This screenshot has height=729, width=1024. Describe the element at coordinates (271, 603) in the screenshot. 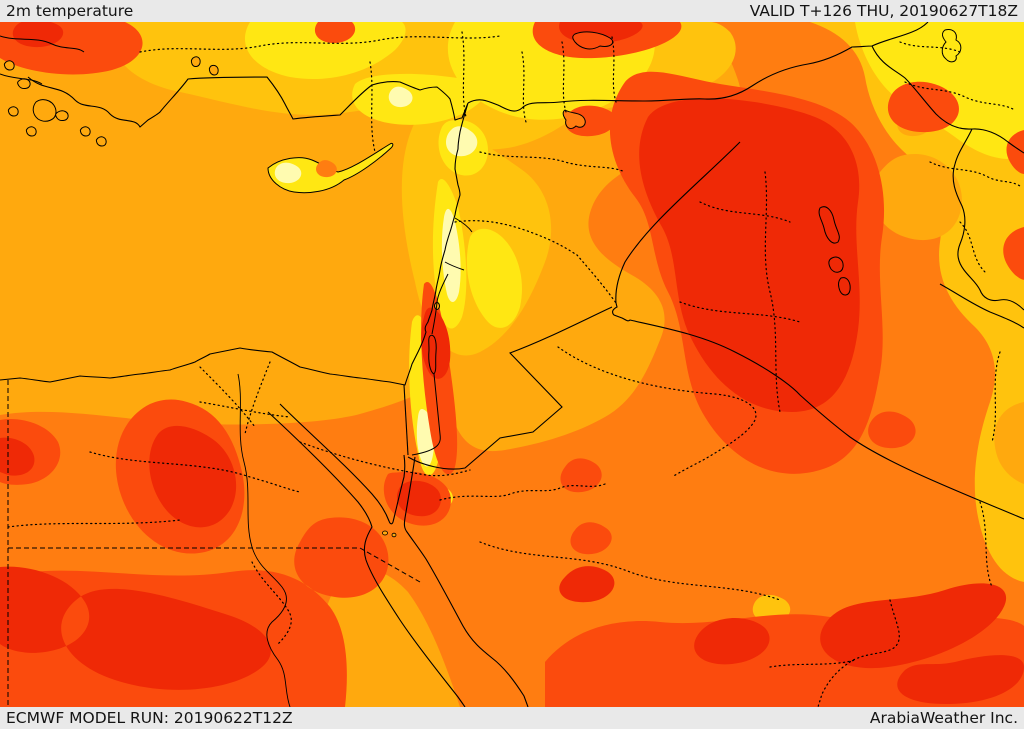

I see `admin-dotted-egypt-nile-south` at that location.